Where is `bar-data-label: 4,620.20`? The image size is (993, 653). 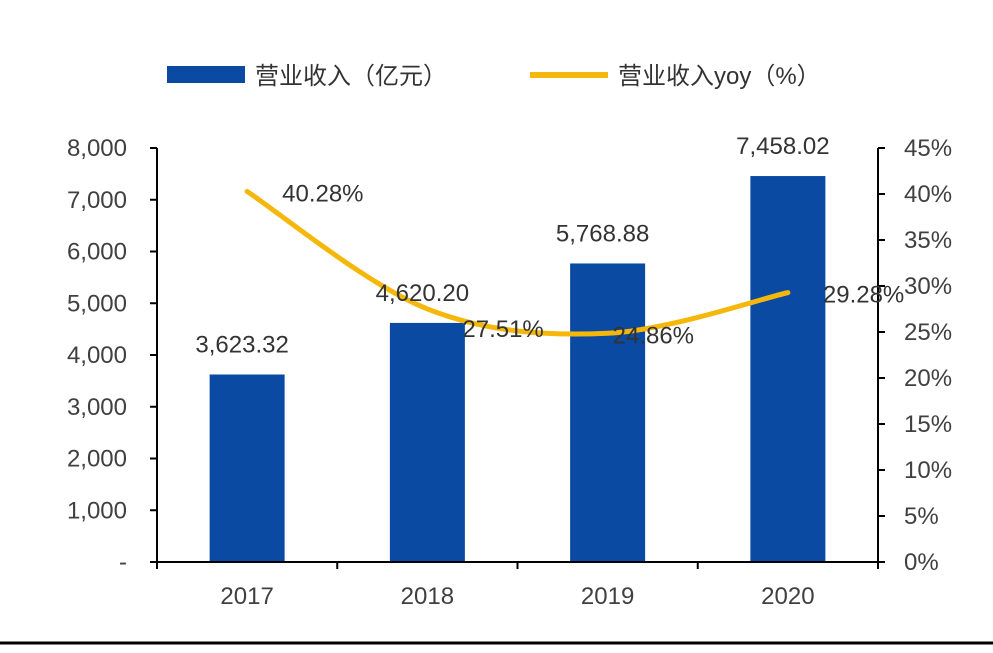 bar-data-label: 4,620.20 is located at coordinates (422, 293).